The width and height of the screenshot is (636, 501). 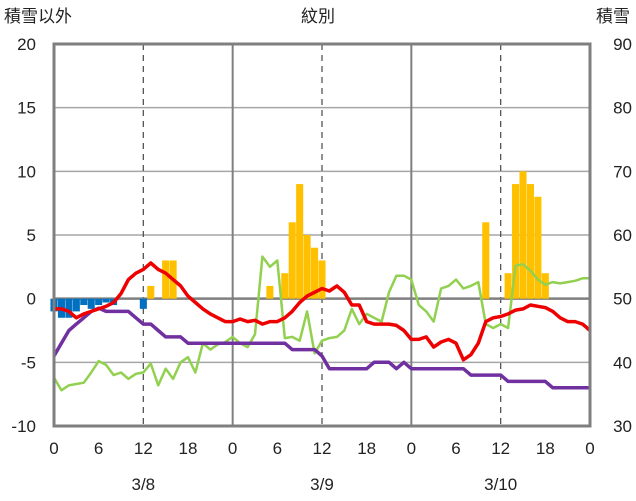 I want to click on right-axis-label: 積雪, so click(x=613, y=16).